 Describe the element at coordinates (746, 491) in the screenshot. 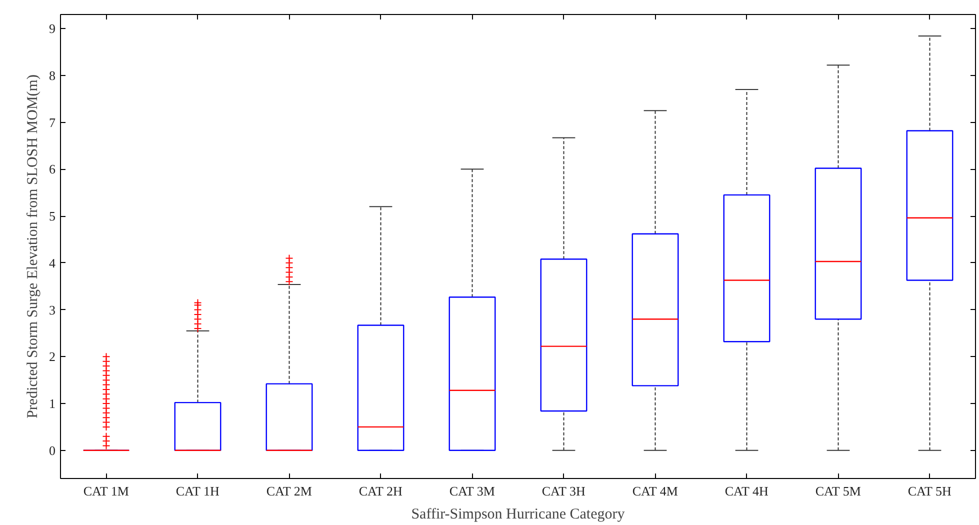

I see `x-tick-label: CAT 4H` at that location.